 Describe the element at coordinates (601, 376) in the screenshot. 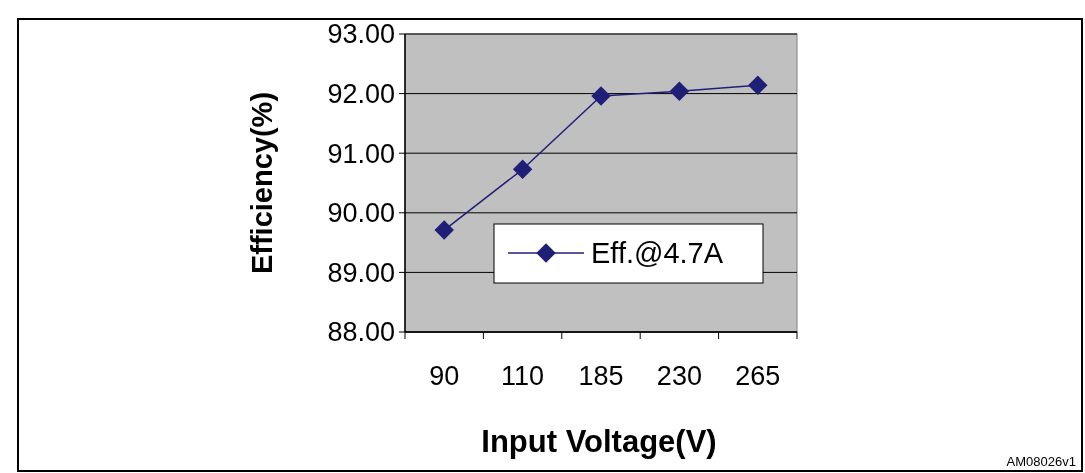

I see `x-tick-label: 185` at that location.